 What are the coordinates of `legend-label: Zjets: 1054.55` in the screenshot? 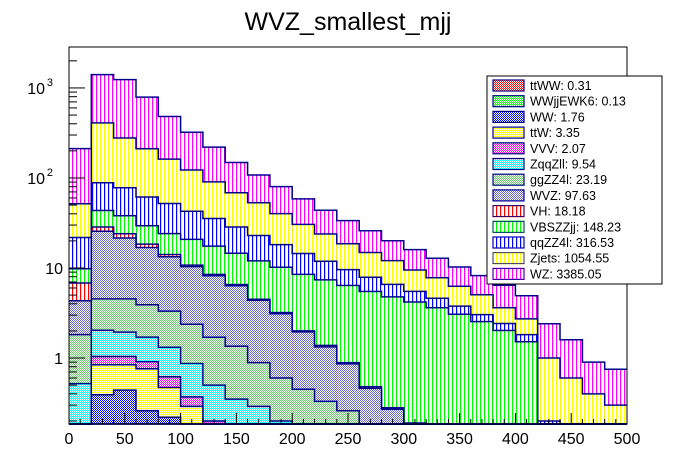 It's located at (569, 259).